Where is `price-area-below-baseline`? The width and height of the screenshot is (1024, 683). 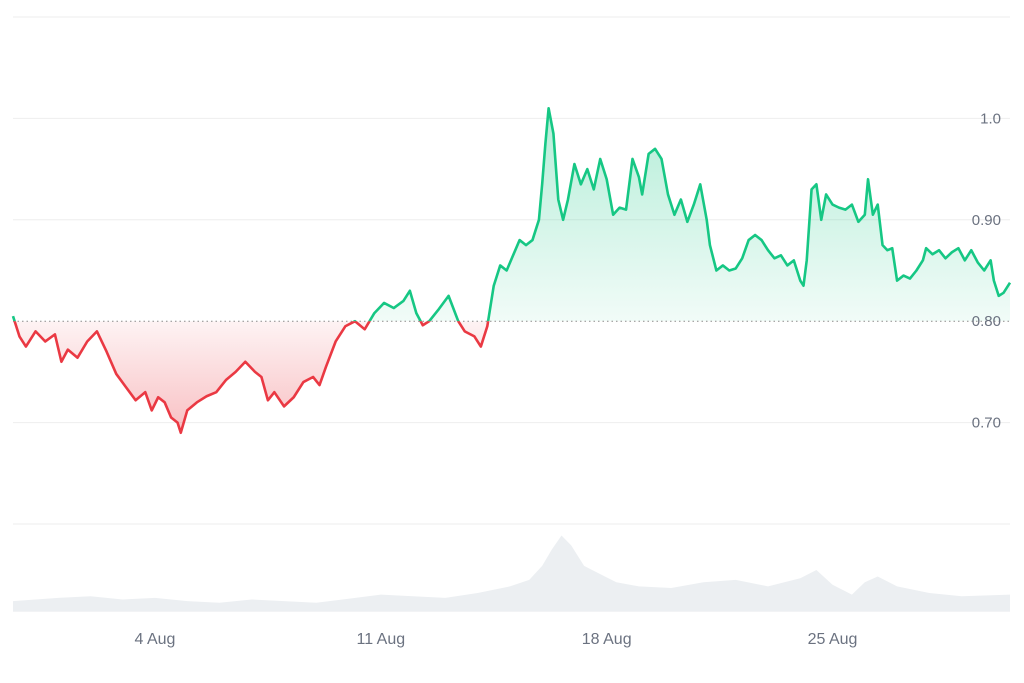
price-area-below-baseline is located at coordinates (251, 377).